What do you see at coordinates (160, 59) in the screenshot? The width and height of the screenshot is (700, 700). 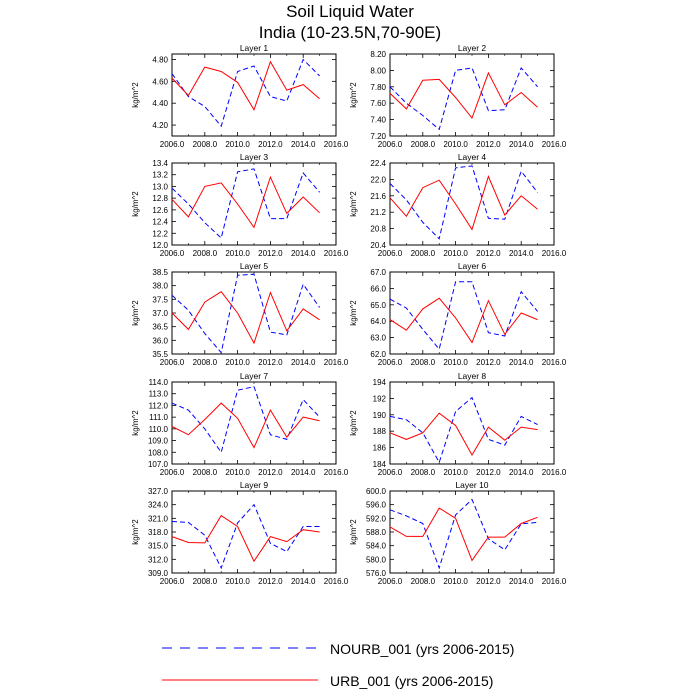 I see `y-tick-label: 4.80` at bounding box center [160, 59].